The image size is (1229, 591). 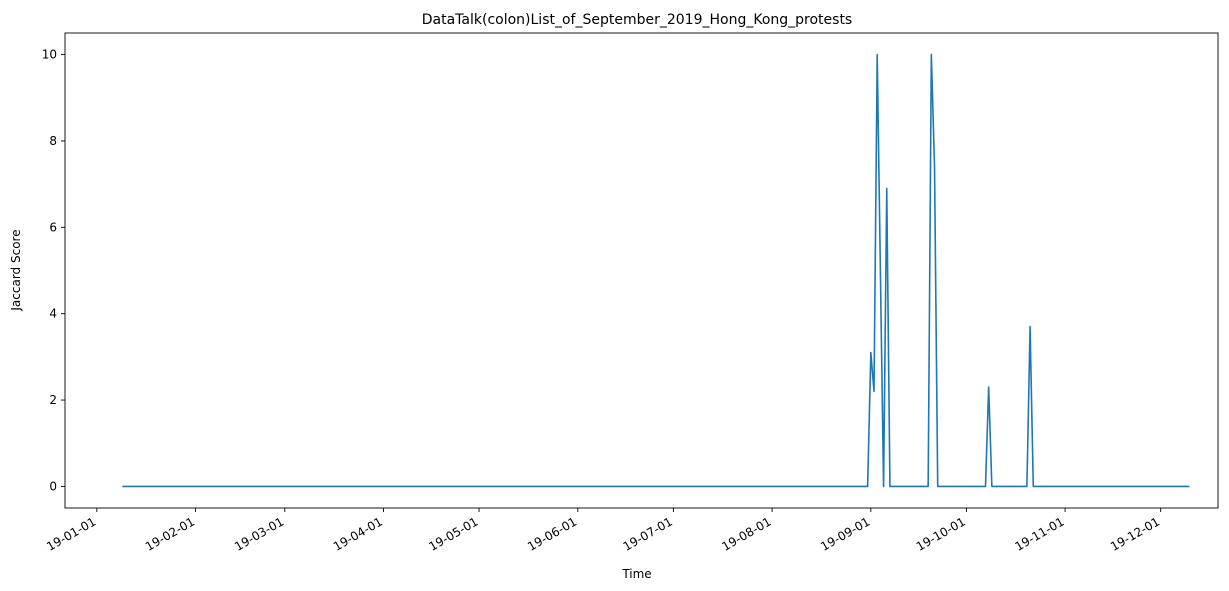 What do you see at coordinates (1135, 533) in the screenshot?
I see `x-tick-label: 19-12-01` at bounding box center [1135, 533].